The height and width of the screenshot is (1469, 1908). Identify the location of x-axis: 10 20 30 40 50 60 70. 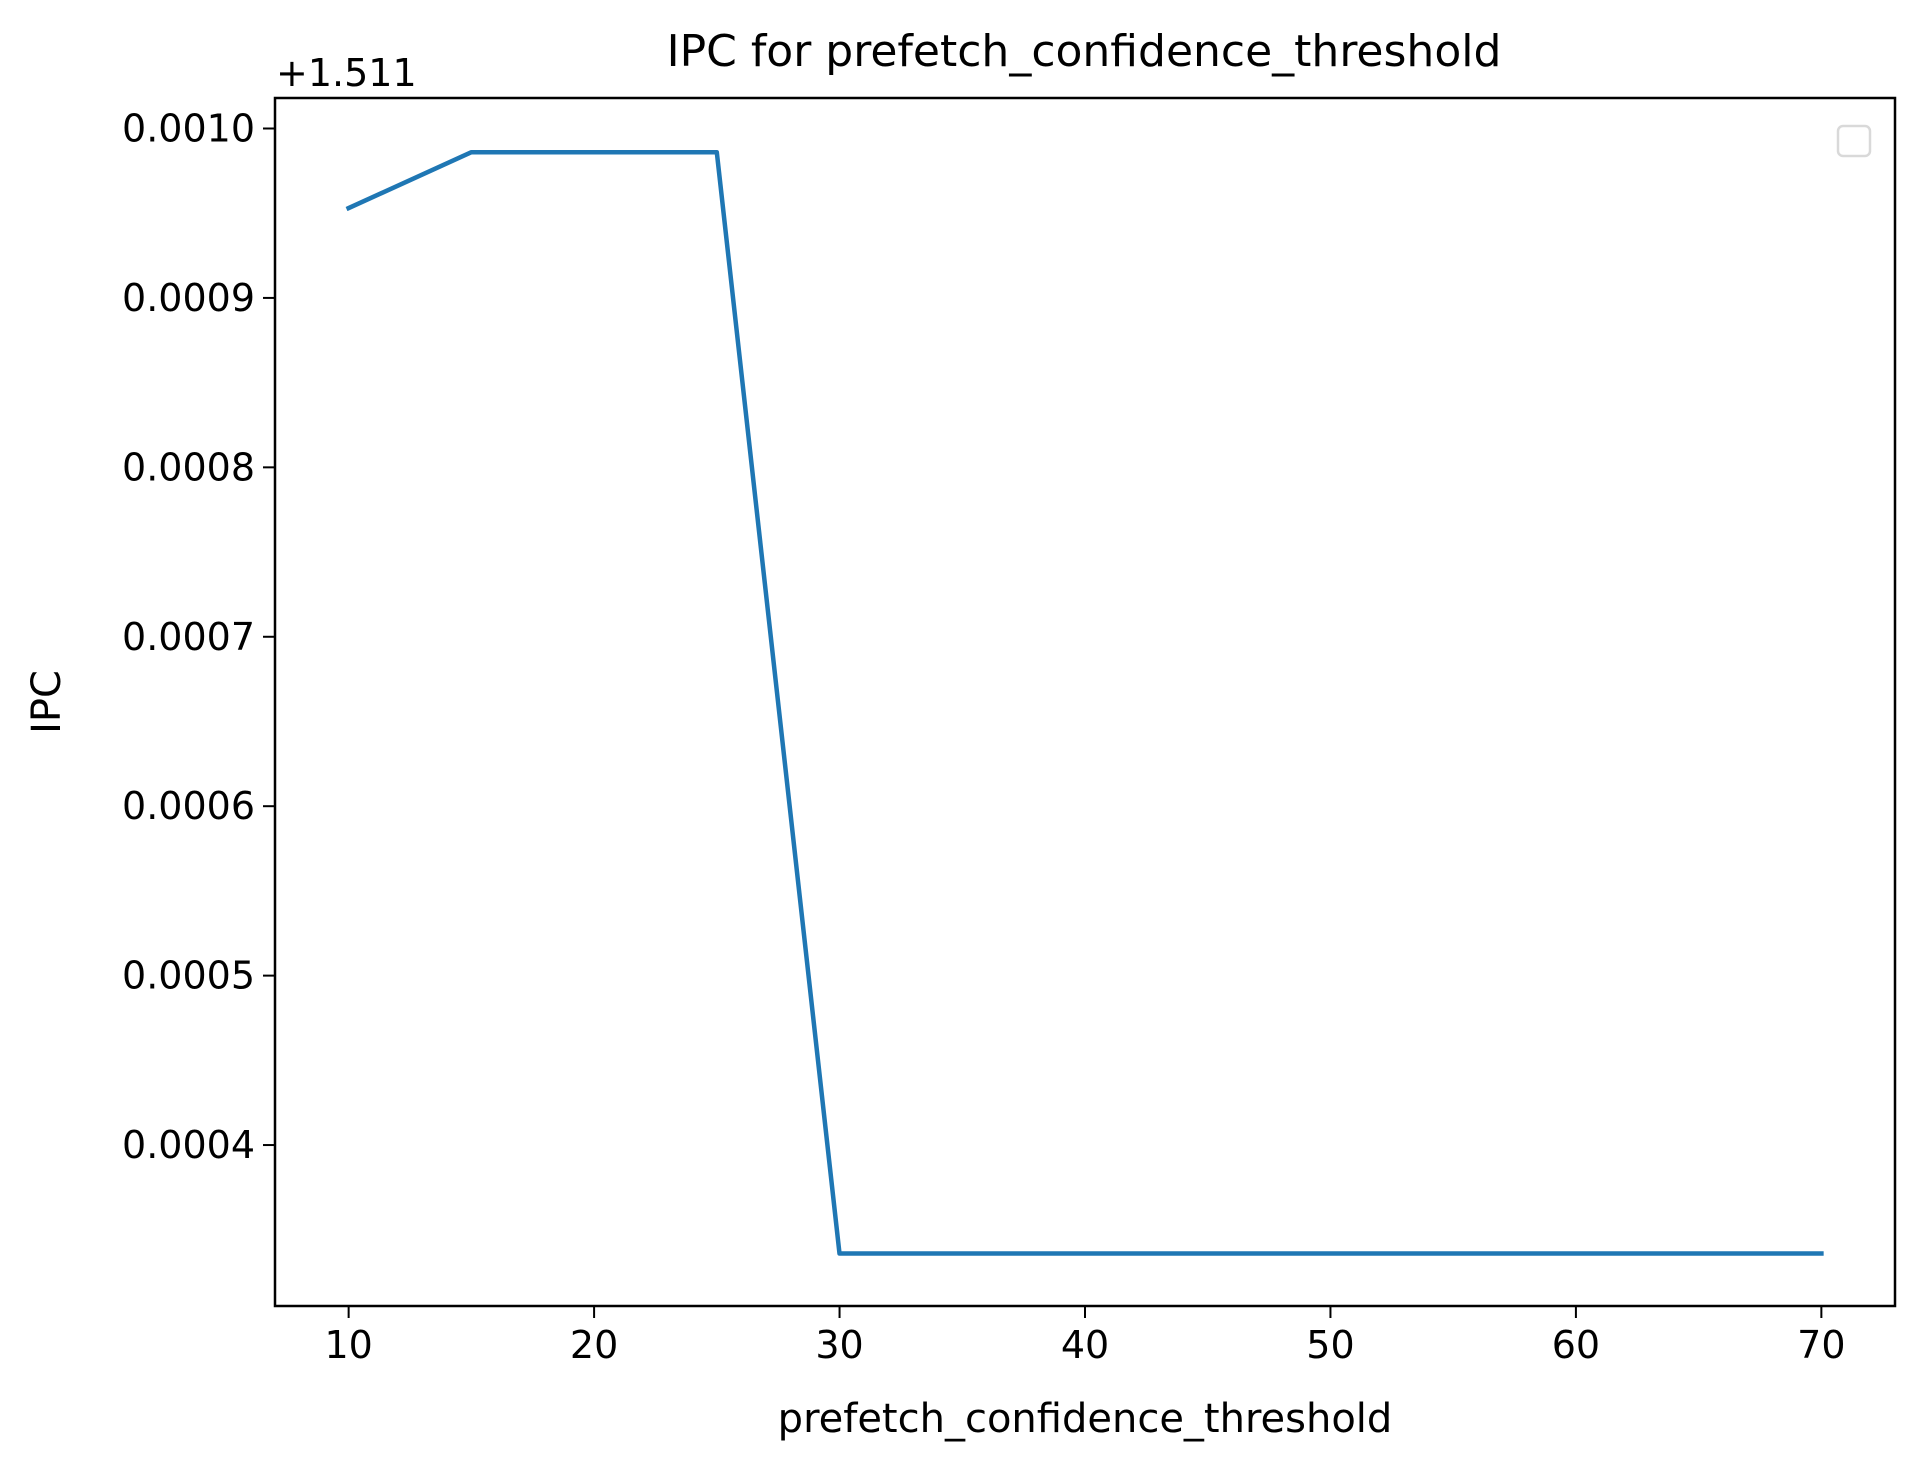
(1085, 1336).